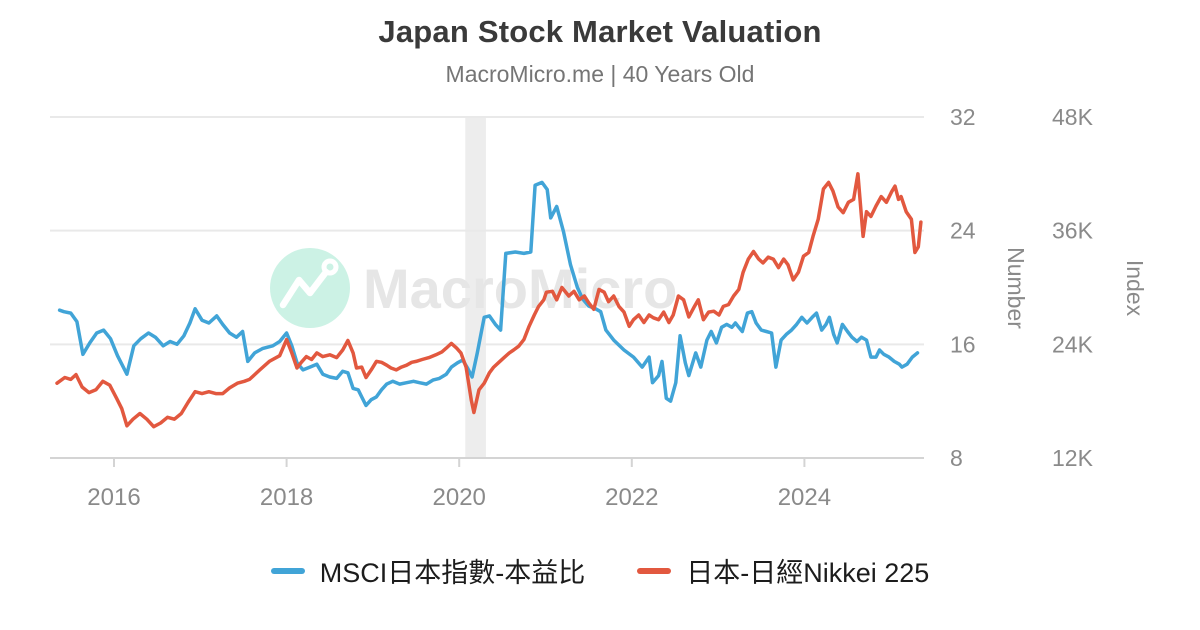 The height and width of the screenshot is (630, 1200). What do you see at coordinates (520, 288) in the screenshot?
I see `watermark-text: MacroMicro` at bounding box center [520, 288].